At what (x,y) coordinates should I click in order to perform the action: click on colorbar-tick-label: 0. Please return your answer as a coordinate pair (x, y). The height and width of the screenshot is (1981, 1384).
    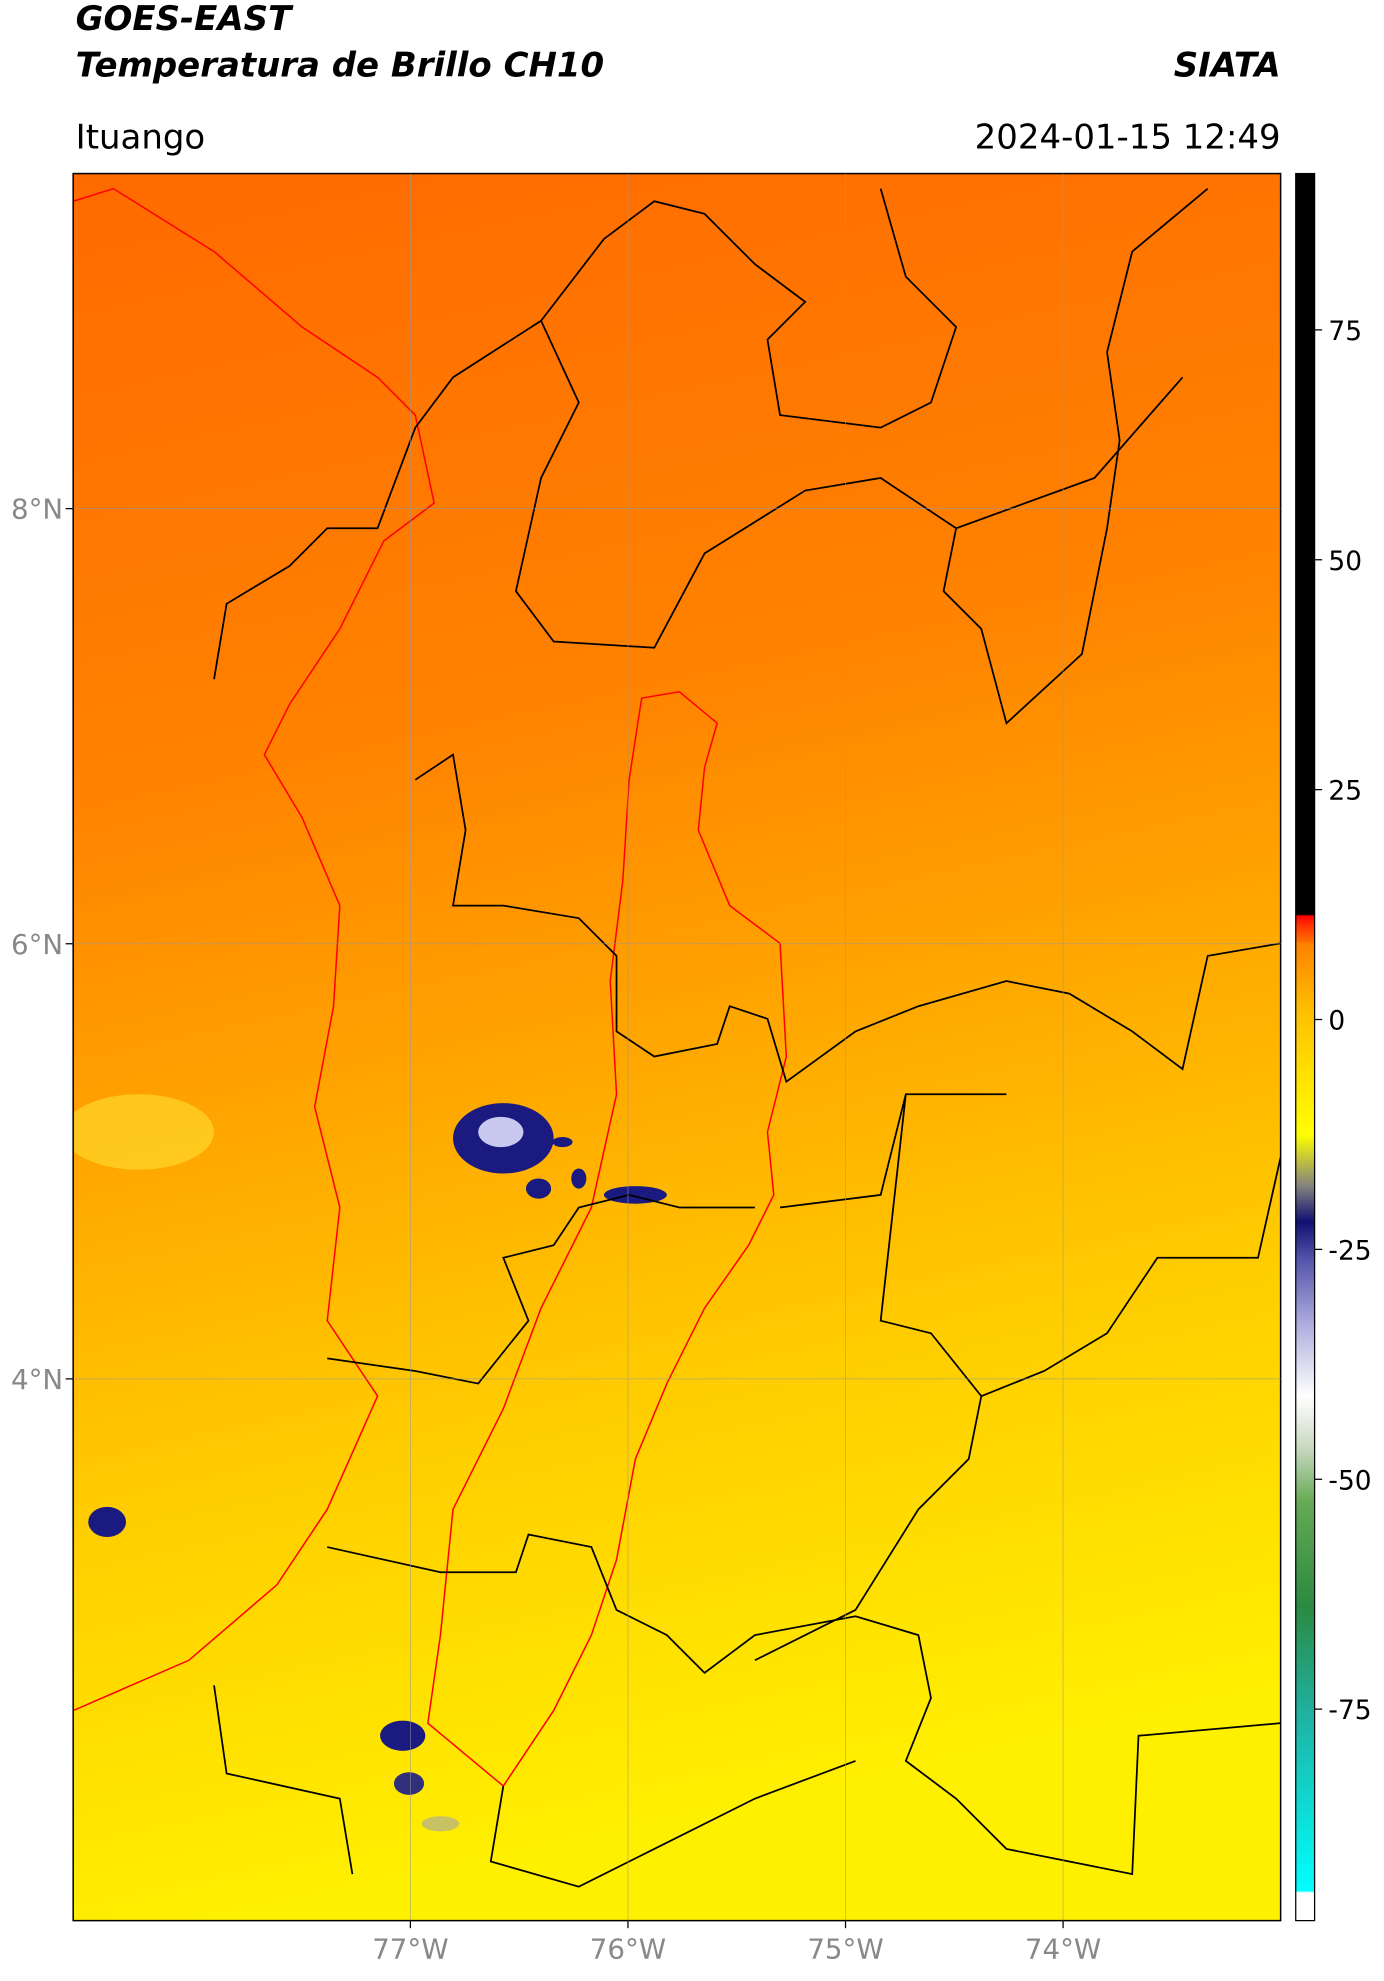
    Looking at the image, I should click on (1336, 1021).